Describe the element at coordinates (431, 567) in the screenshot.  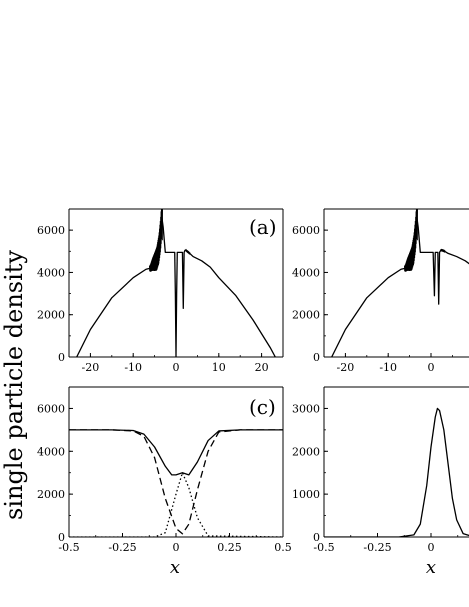
I see `panel-d-x-axis-label: x` at that location.